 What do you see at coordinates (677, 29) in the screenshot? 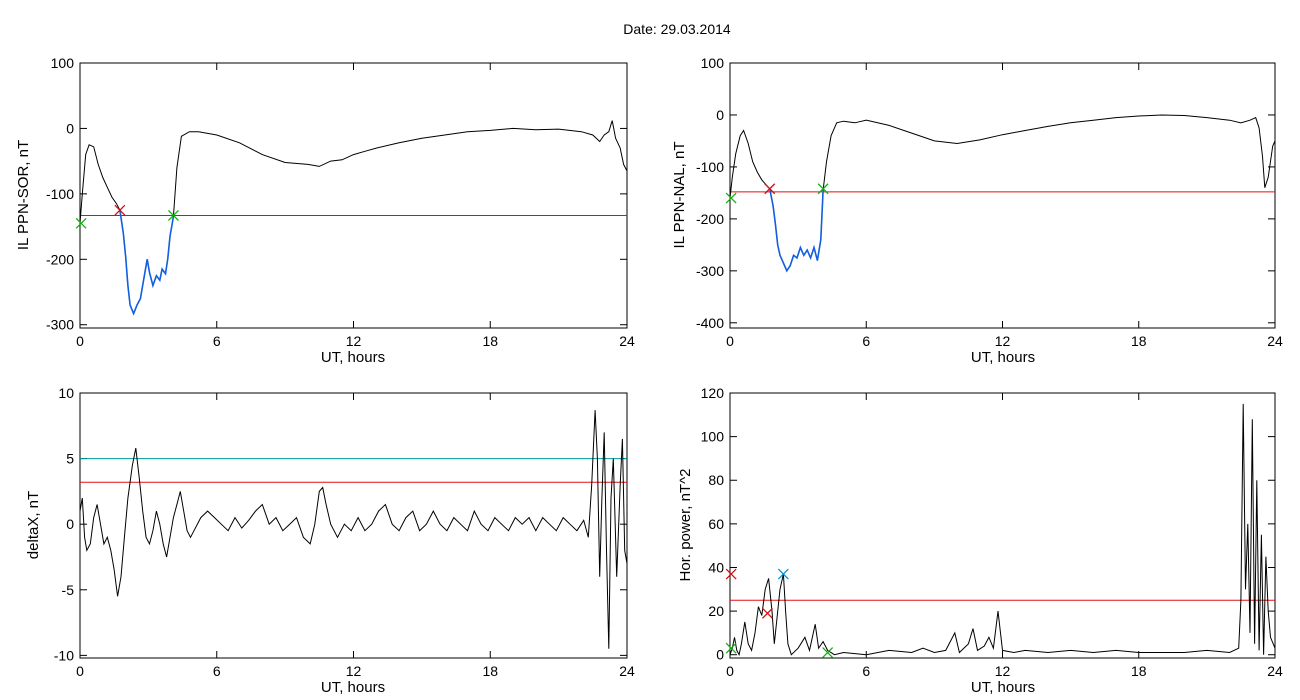
I see `page-title: Date: 29.03.2014` at bounding box center [677, 29].